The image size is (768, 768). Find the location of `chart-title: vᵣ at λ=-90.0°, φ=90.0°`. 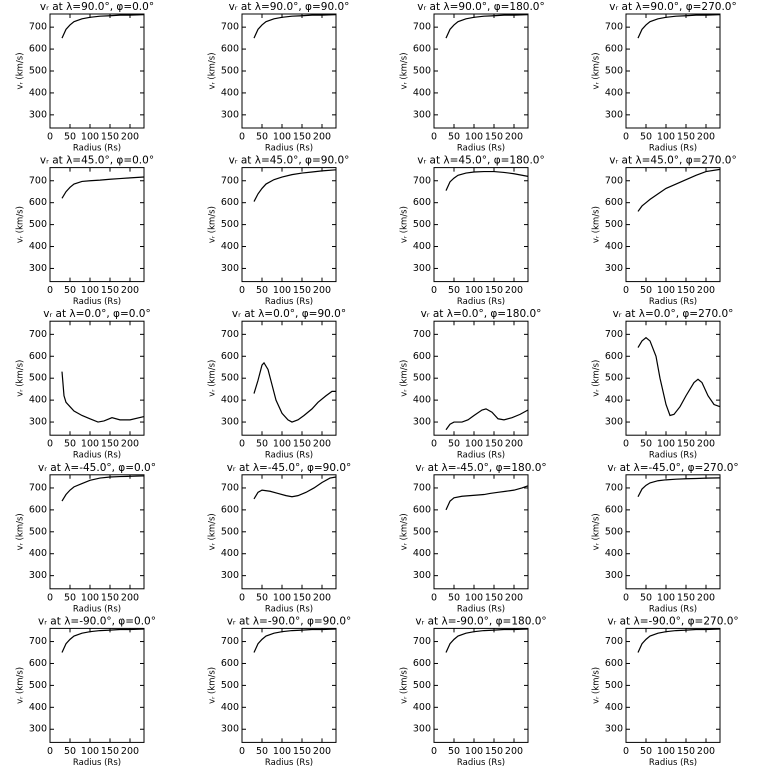

chart-title: vᵣ at λ=-90.0°, φ=90.0° is located at coordinates (289, 621).